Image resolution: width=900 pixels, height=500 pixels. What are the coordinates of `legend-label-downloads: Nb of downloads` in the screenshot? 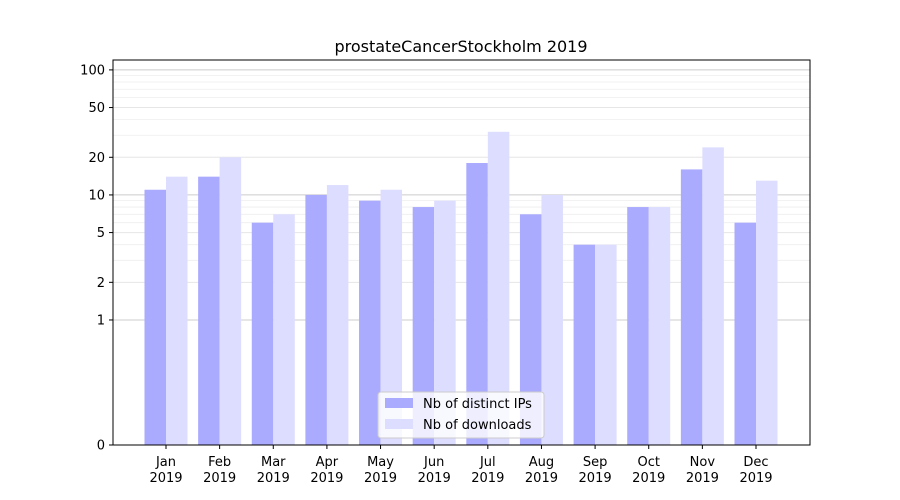 It's located at (477, 425).